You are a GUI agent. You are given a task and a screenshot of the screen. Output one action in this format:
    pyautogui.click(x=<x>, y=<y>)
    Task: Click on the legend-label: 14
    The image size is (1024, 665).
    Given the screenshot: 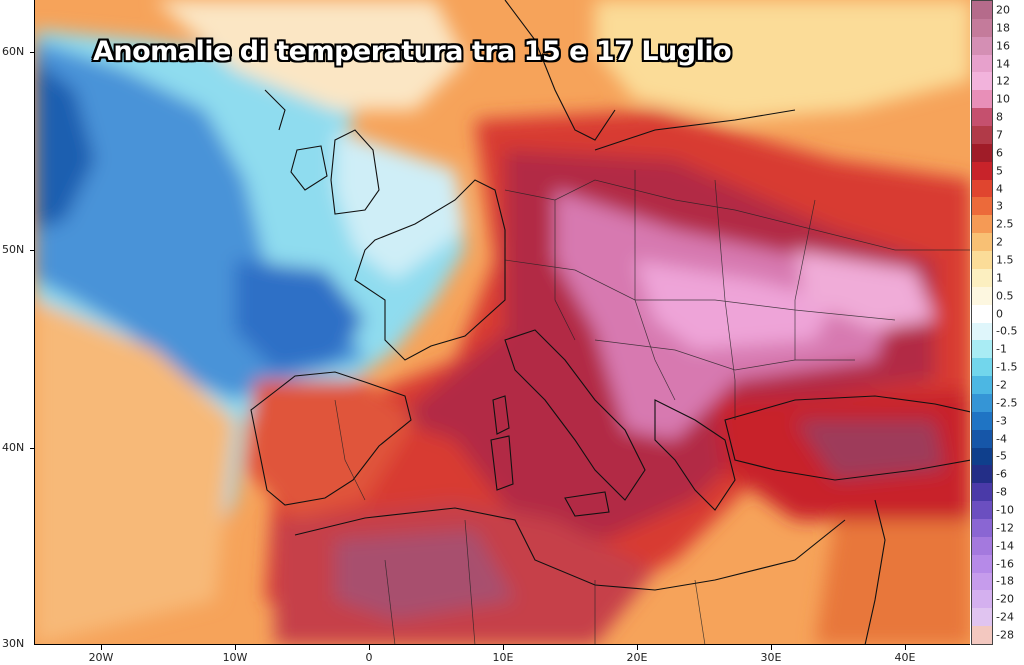 What is the action you would take?
    pyautogui.click(x=1003, y=63)
    